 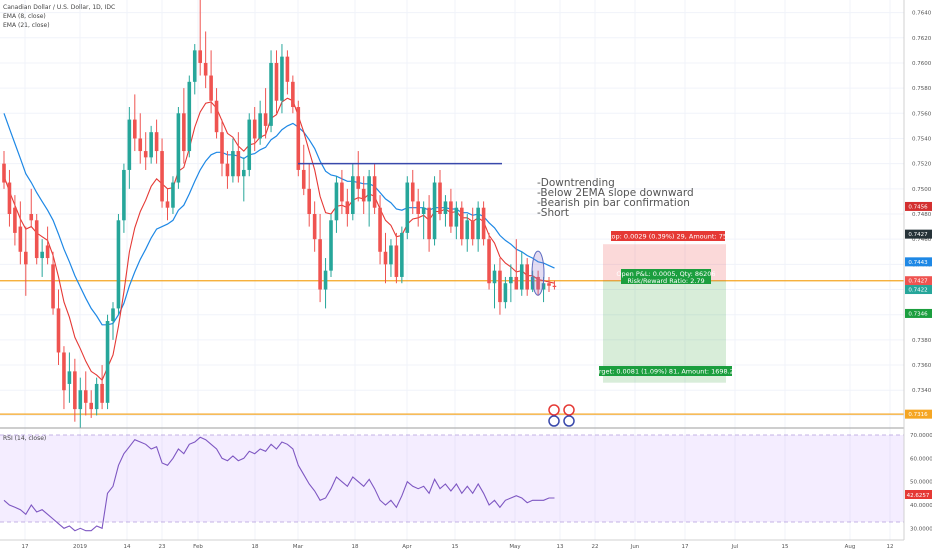 What do you see at coordinates (922, 366) in the screenshot?
I see `price-tick-label: 0.7360` at bounding box center [922, 366].